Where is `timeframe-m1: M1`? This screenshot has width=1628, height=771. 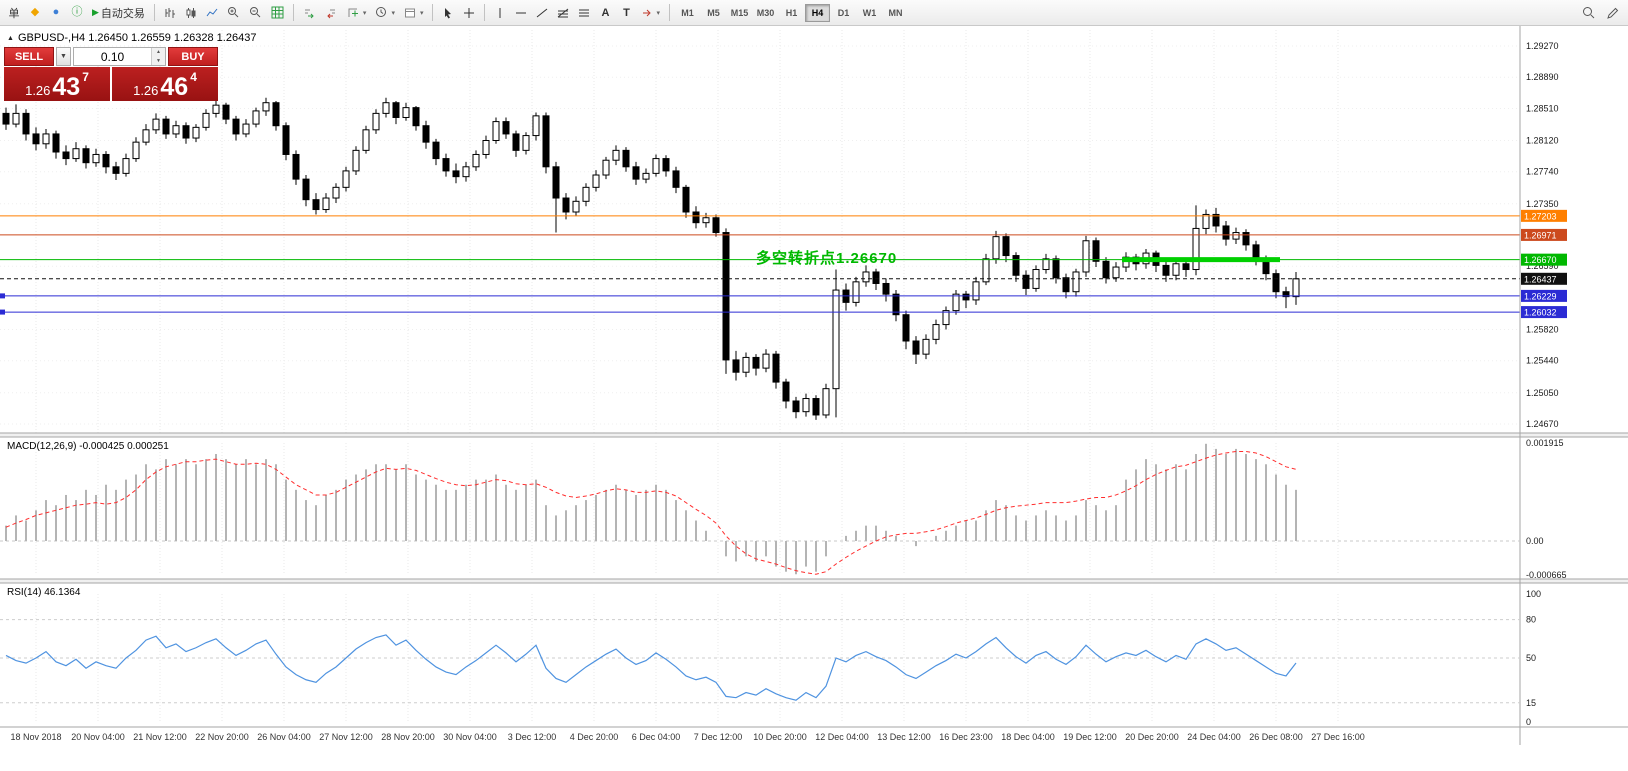
timeframe-m1: M1 is located at coordinates (687, 13).